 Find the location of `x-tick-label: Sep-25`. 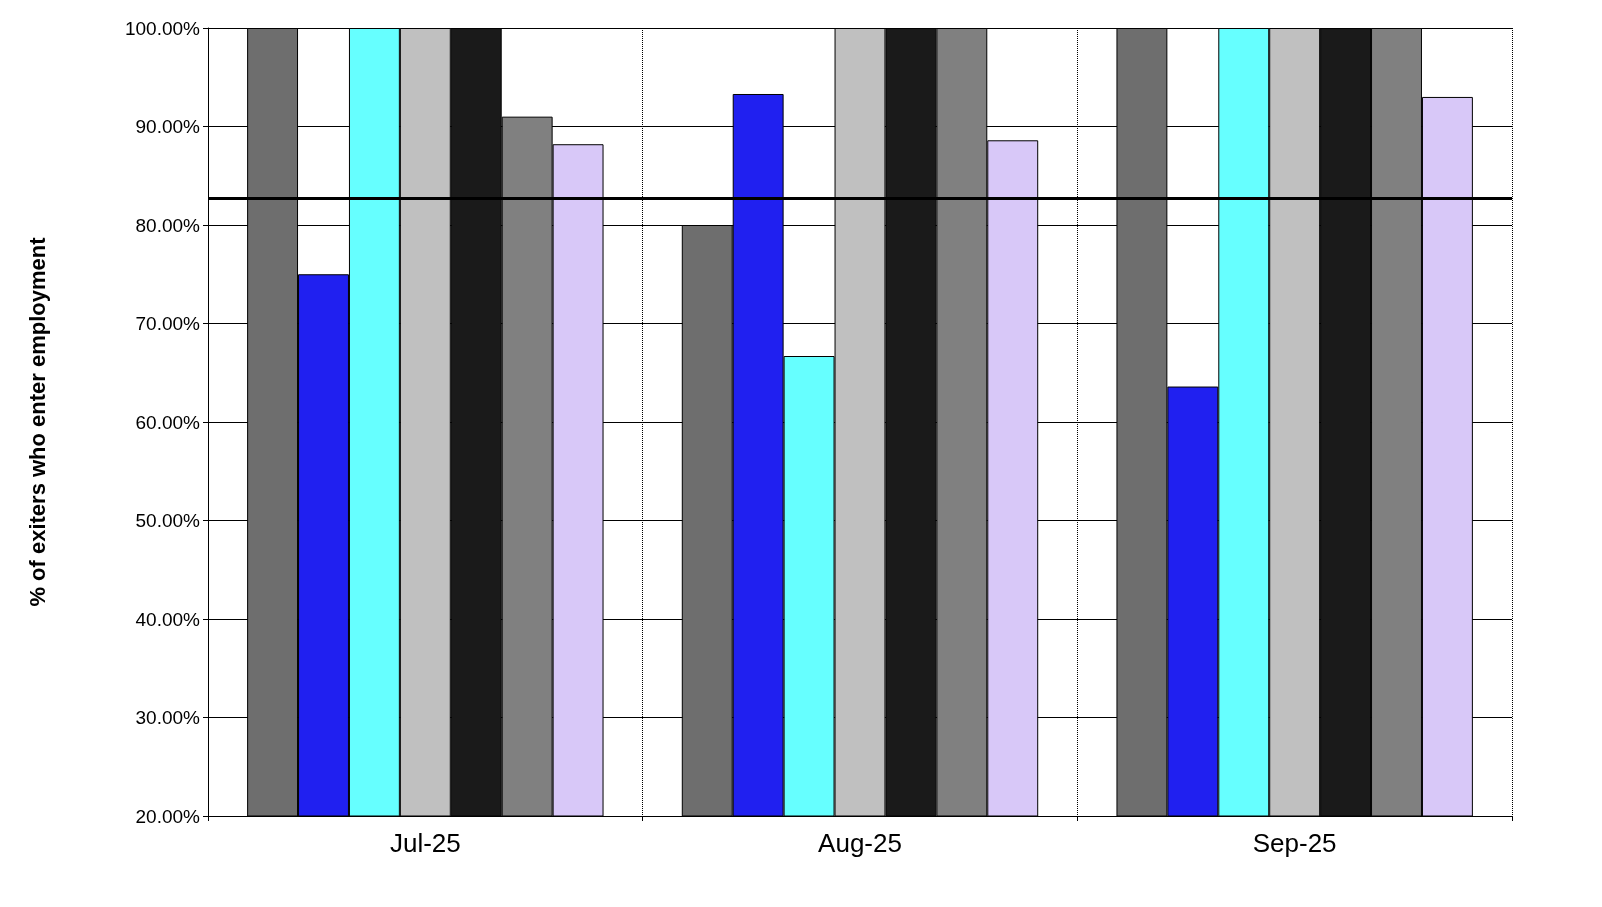

x-tick-label: Sep-25 is located at coordinates (1294, 843).